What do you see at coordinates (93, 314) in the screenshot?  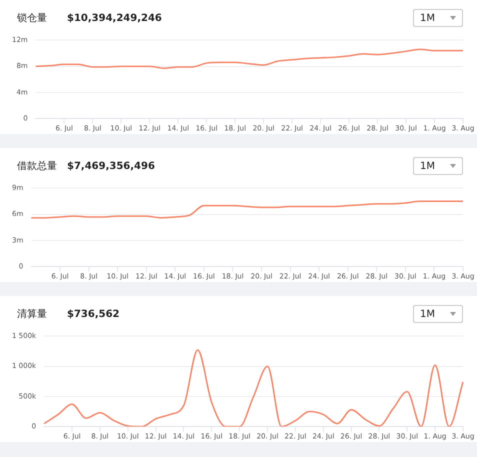 I see `chart-subtitle: $736,562` at bounding box center [93, 314].